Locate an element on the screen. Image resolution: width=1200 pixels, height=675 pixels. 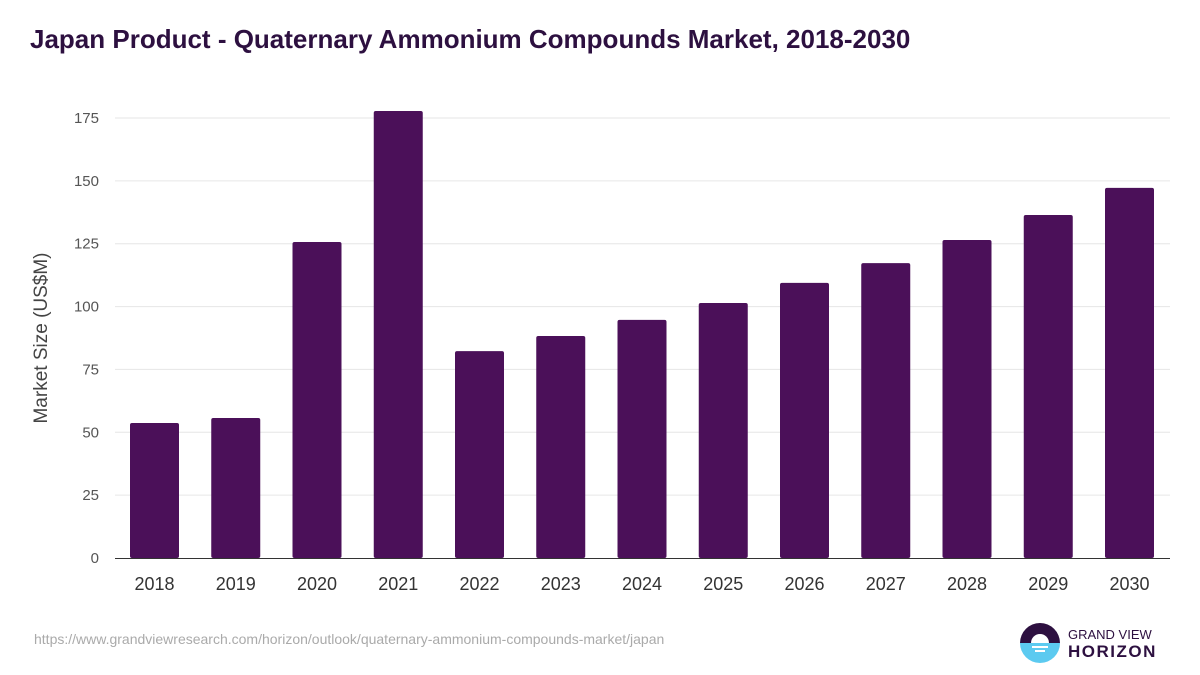
bar-2028 is located at coordinates (967, 398).